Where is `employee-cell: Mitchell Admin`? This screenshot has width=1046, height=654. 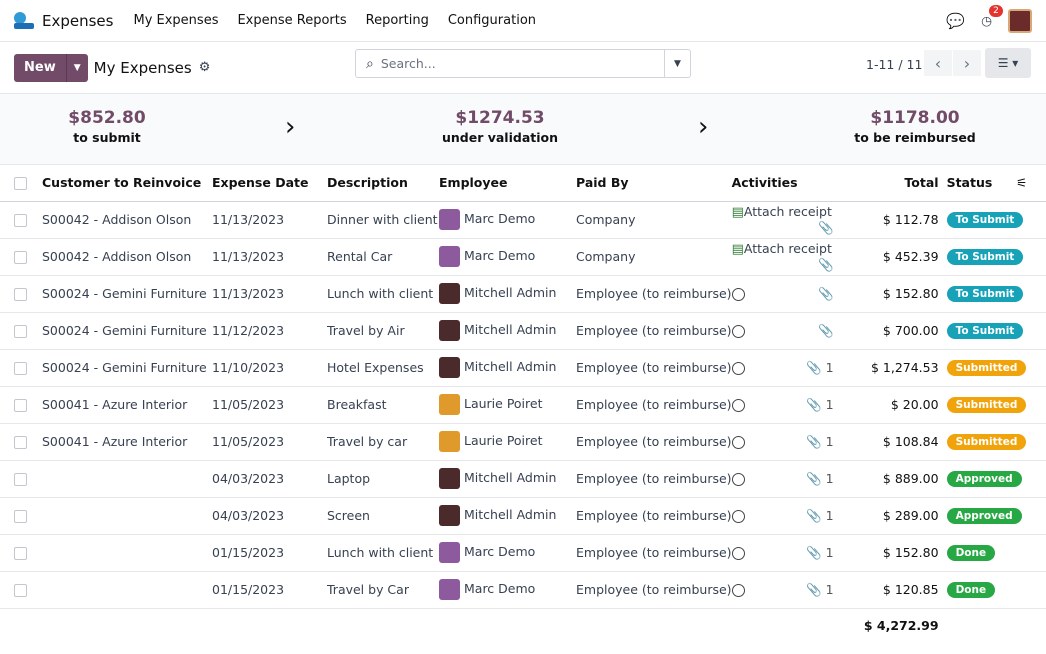 employee-cell: Mitchell Admin is located at coordinates (507, 516).